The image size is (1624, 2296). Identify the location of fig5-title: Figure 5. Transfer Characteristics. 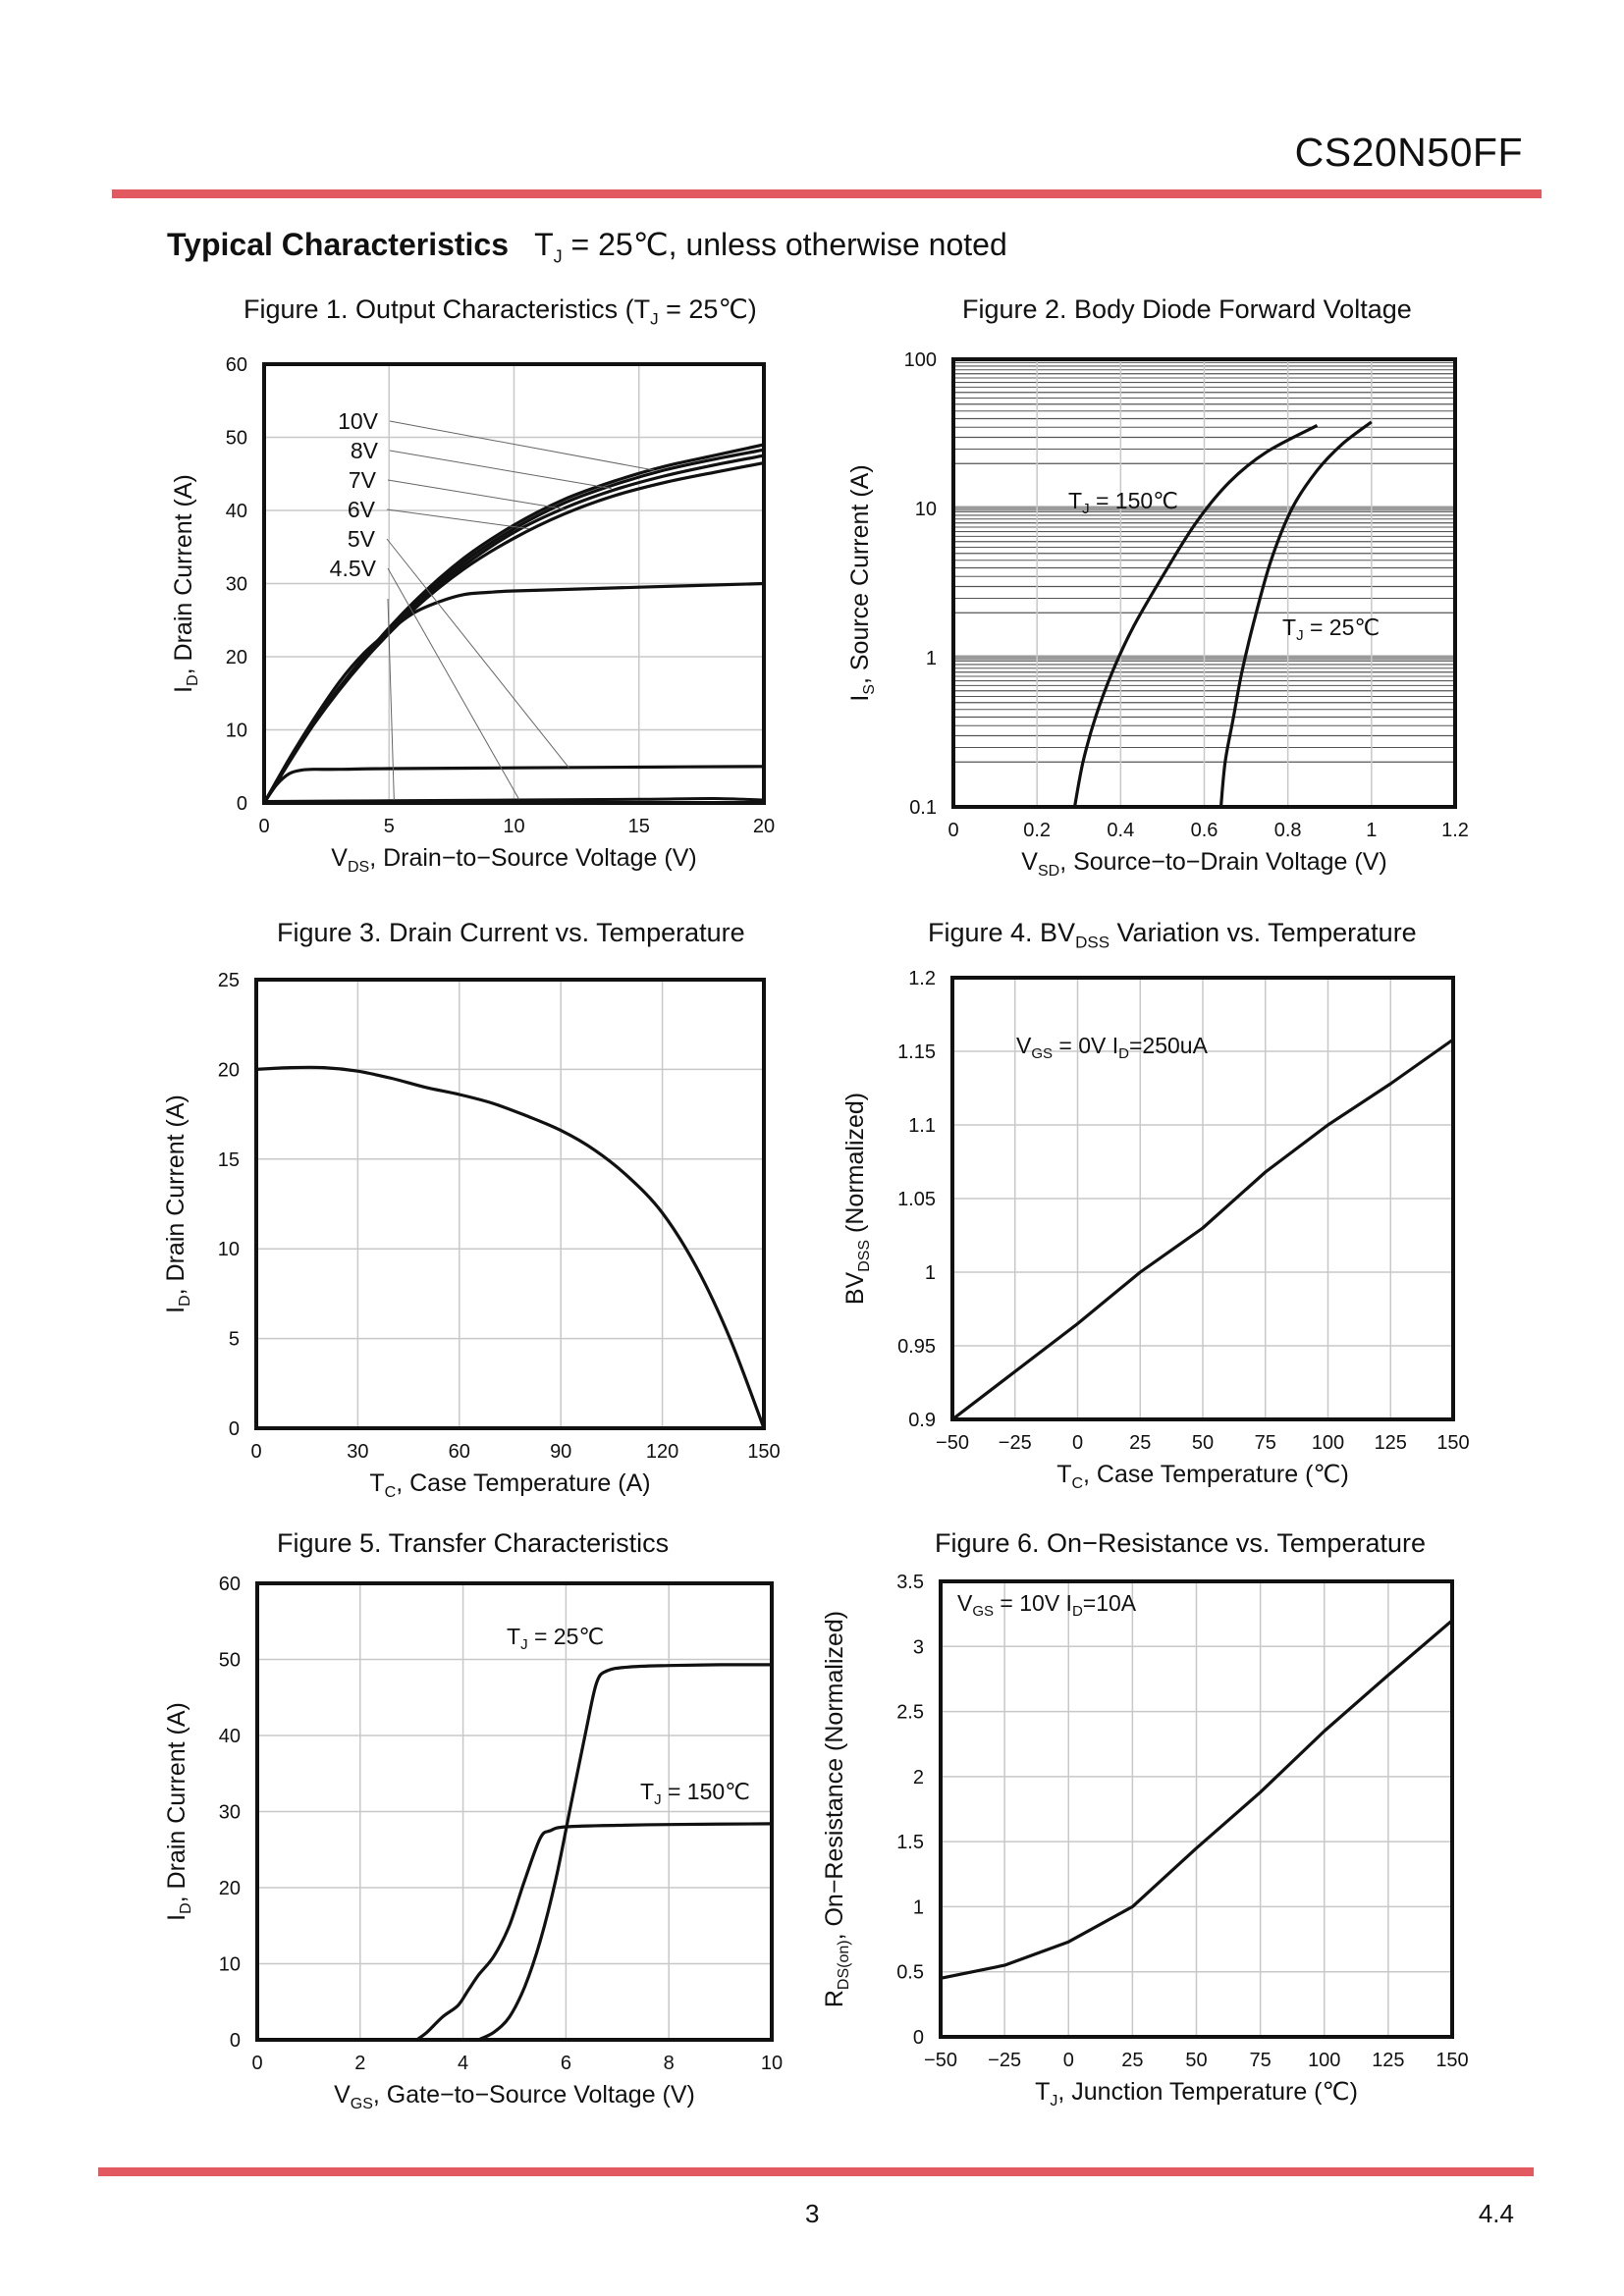
(473, 1543).